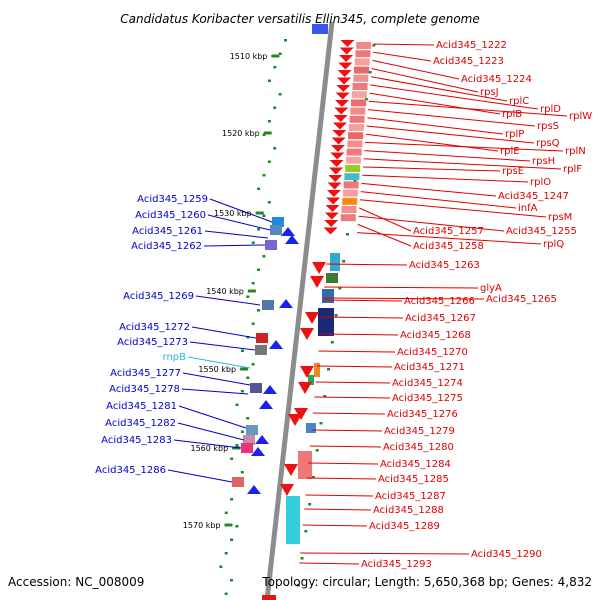  Describe the element at coordinates (429, 367) in the screenshot. I see `gene-label-right: Acid345_1271` at that location.